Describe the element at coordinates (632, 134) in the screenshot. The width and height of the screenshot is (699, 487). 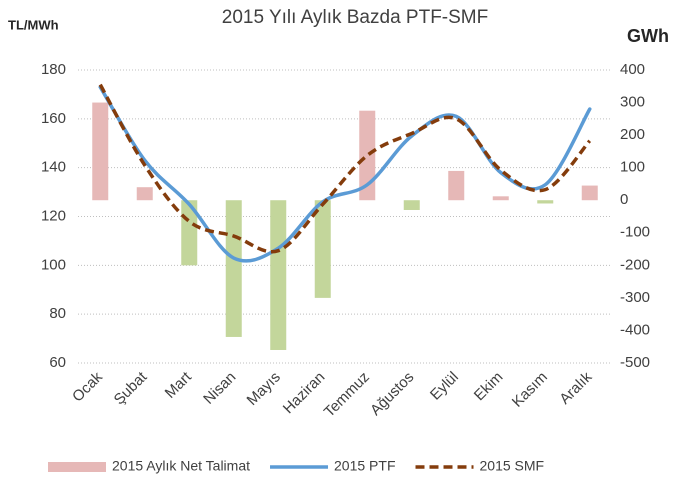
I see `y2-tick-label: 200` at that location.